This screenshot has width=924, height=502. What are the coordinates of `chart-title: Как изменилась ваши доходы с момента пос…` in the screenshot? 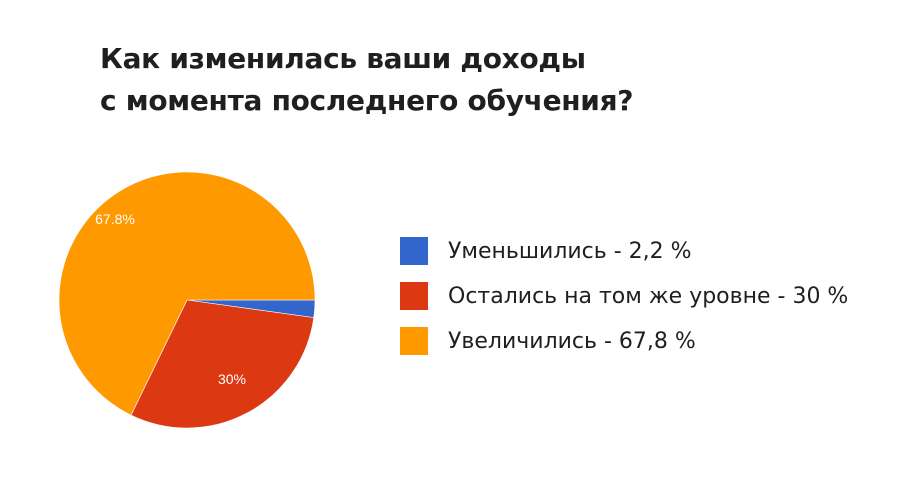 It's located at (367, 80).